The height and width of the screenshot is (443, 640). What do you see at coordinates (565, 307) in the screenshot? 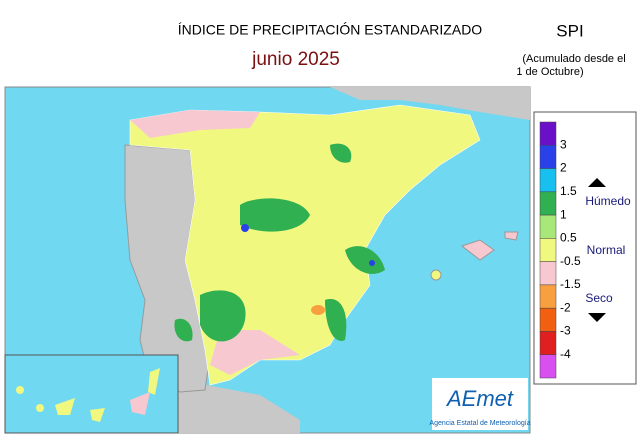
I see `legend-tick-label: -2` at bounding box center [565, 307].